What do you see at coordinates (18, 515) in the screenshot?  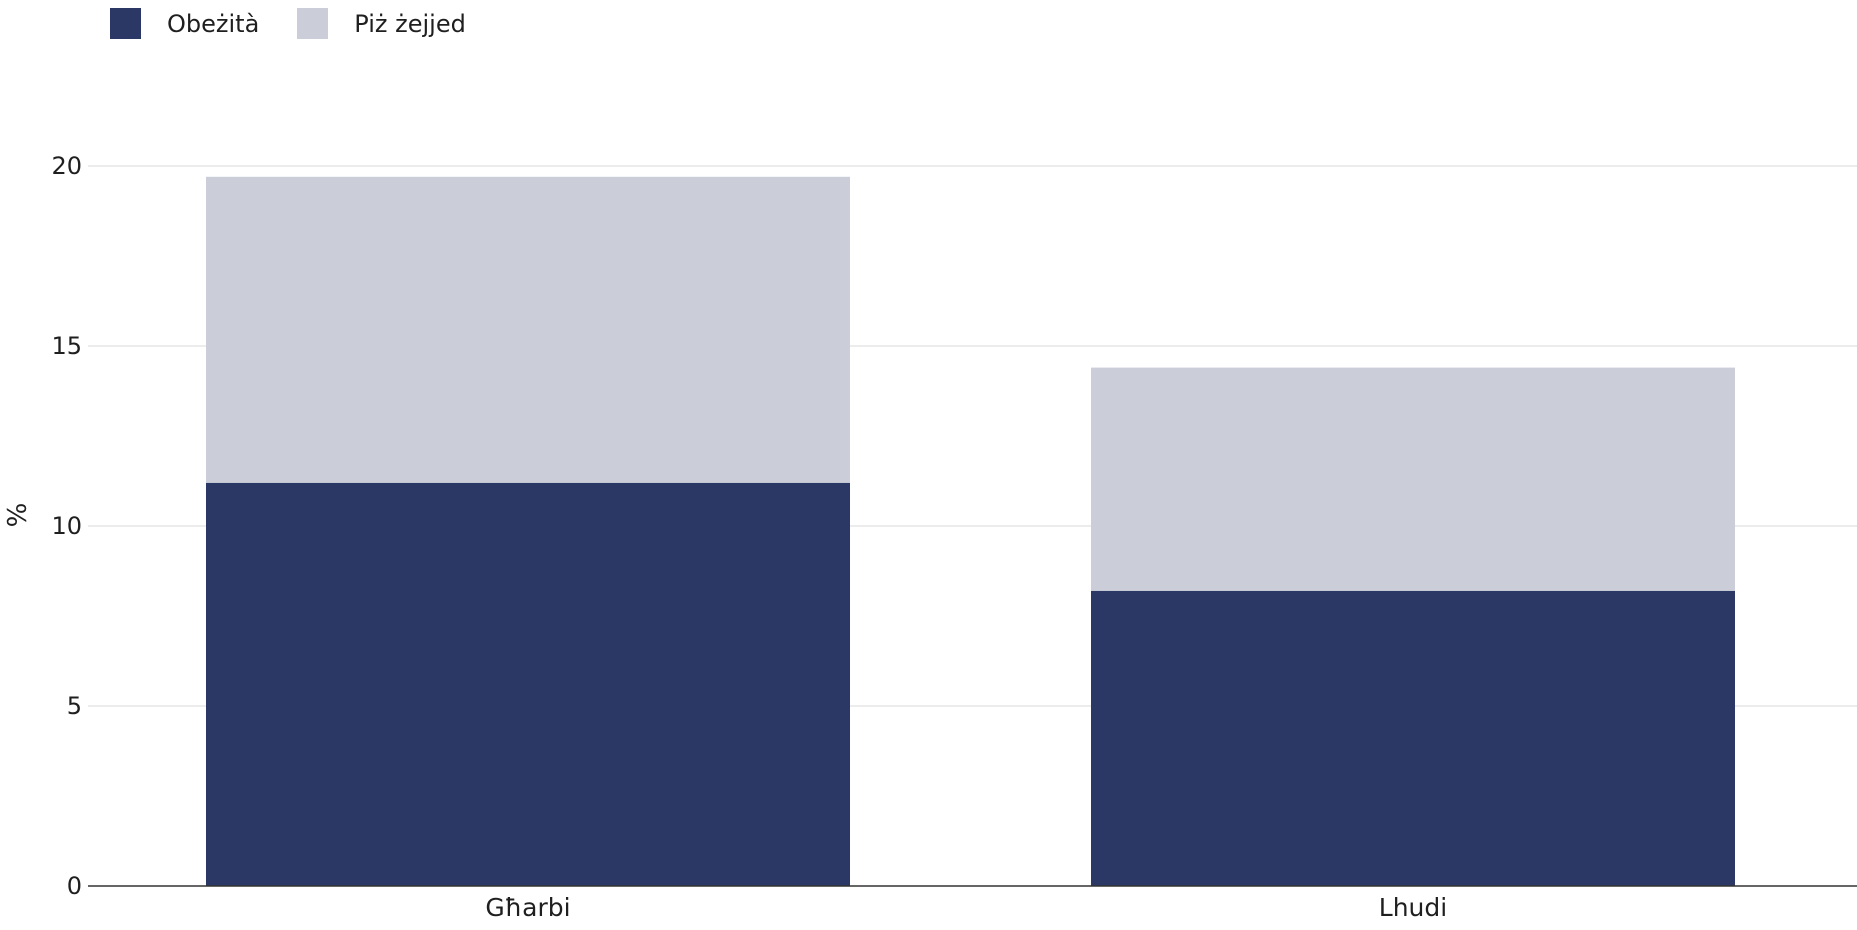 I see `y-axis-title: %` at bounding box center [18, 515].